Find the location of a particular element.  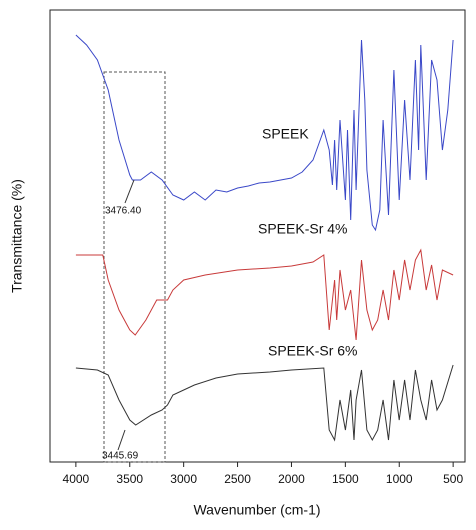

x-tick-label: 2000 is located at coordinates (291, 479).